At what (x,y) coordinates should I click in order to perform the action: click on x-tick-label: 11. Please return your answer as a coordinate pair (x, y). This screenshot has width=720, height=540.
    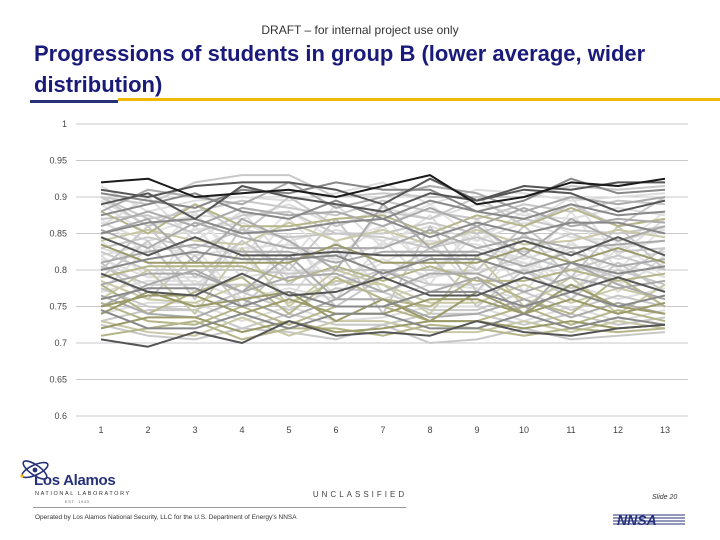
    Looking at the image, I should click on (570, 430).